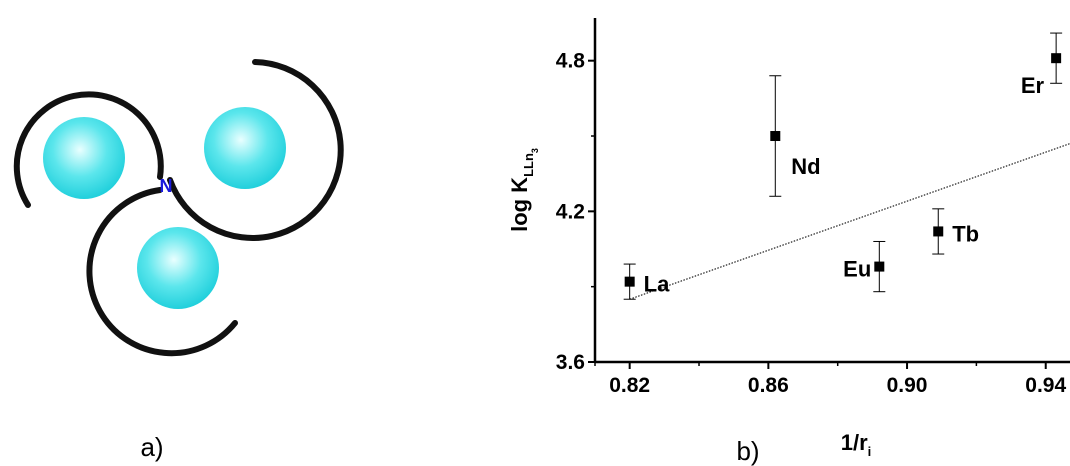 Image resolution: width=1070 pixels, height=466 pixels. I want to click on point-label: Nd, so click(805, 166).